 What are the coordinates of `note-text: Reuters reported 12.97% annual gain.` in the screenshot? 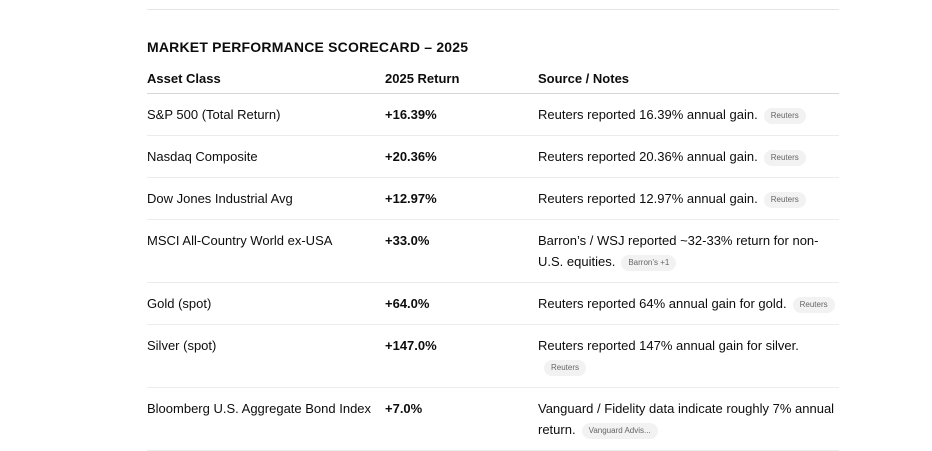 It's located at (648, 198).